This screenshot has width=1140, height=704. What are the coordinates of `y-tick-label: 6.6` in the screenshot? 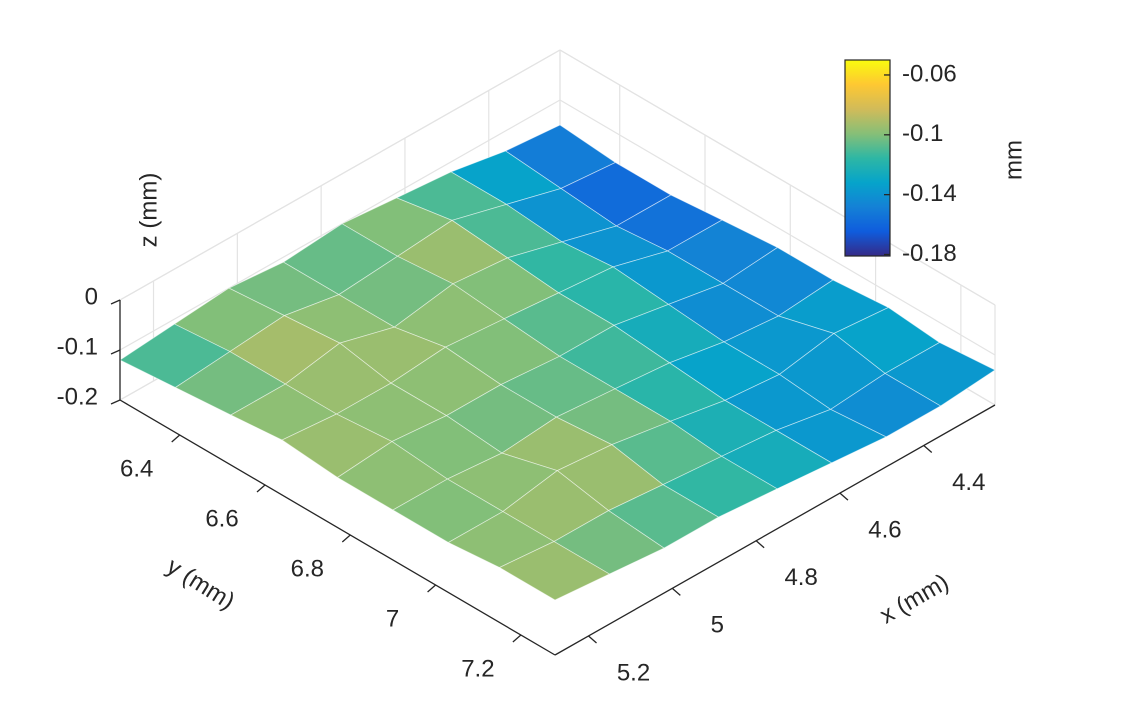 It's located at (221, 518).